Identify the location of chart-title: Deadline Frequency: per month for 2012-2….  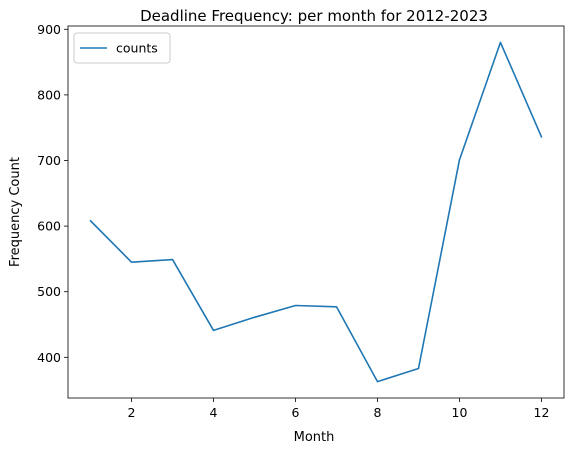
(314, 16).